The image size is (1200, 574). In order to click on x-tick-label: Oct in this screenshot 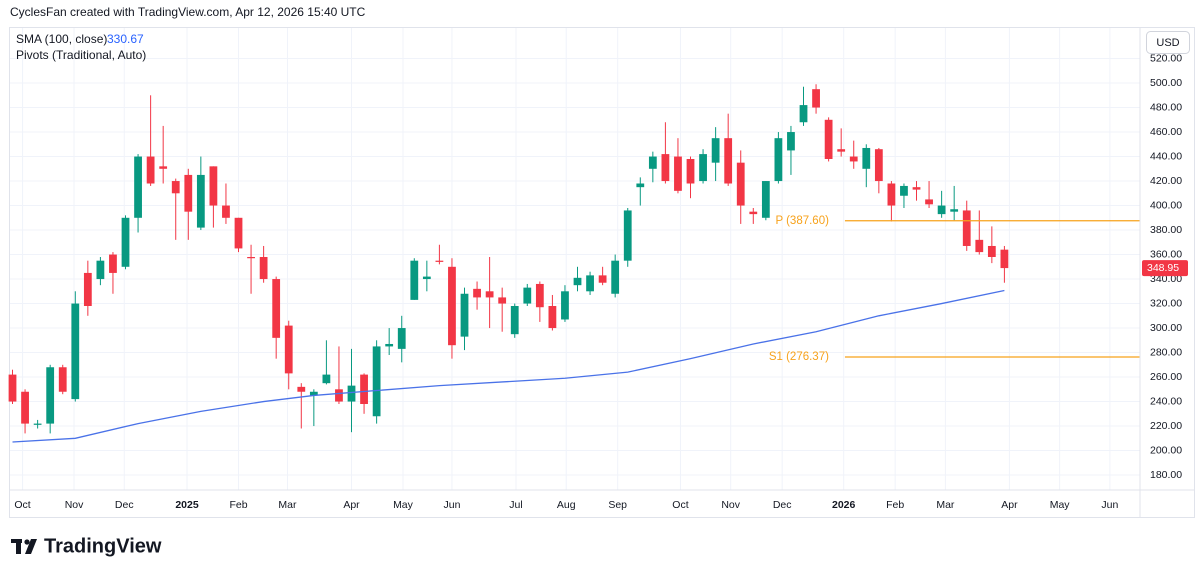, I will do `click(680, 505)`.